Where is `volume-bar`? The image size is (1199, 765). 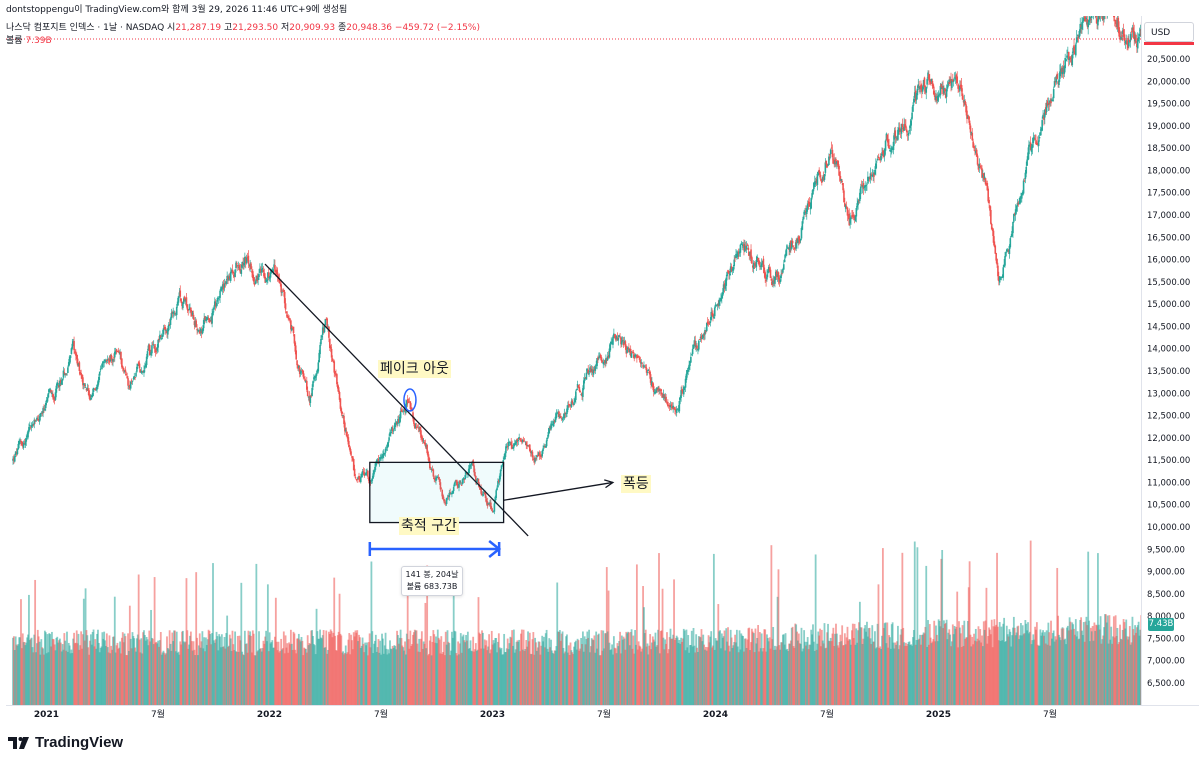
volume-bar is located at coordinates (256, 634).